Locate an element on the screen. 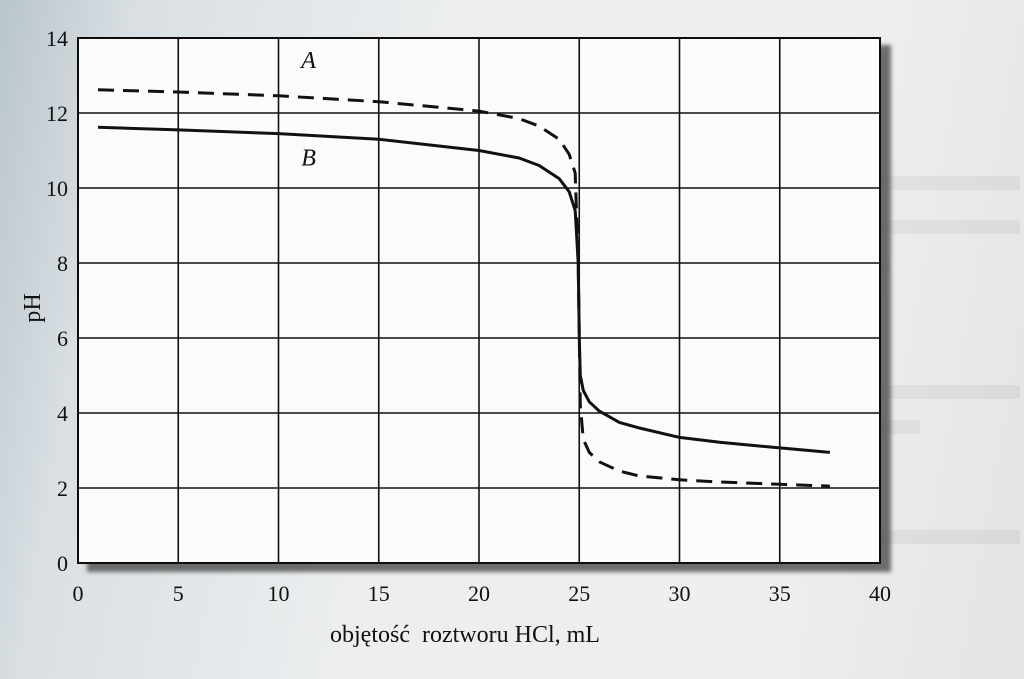  y-tick-label: 8 is located at coordinates (62, 263).